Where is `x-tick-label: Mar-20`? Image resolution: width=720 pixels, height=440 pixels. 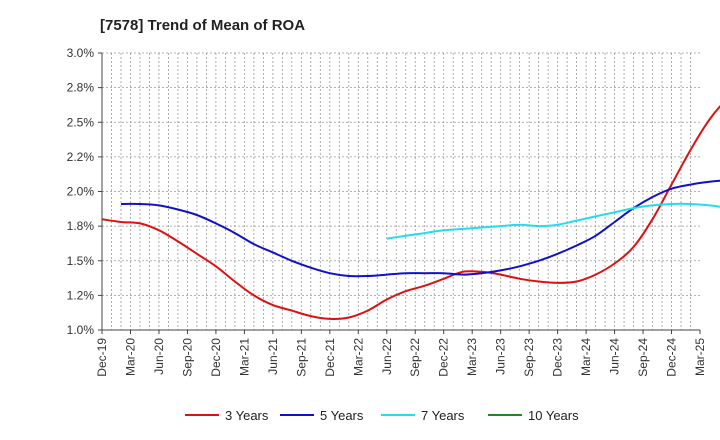 x-tick-label: Mar-20 is located at coordinates (130, 357).